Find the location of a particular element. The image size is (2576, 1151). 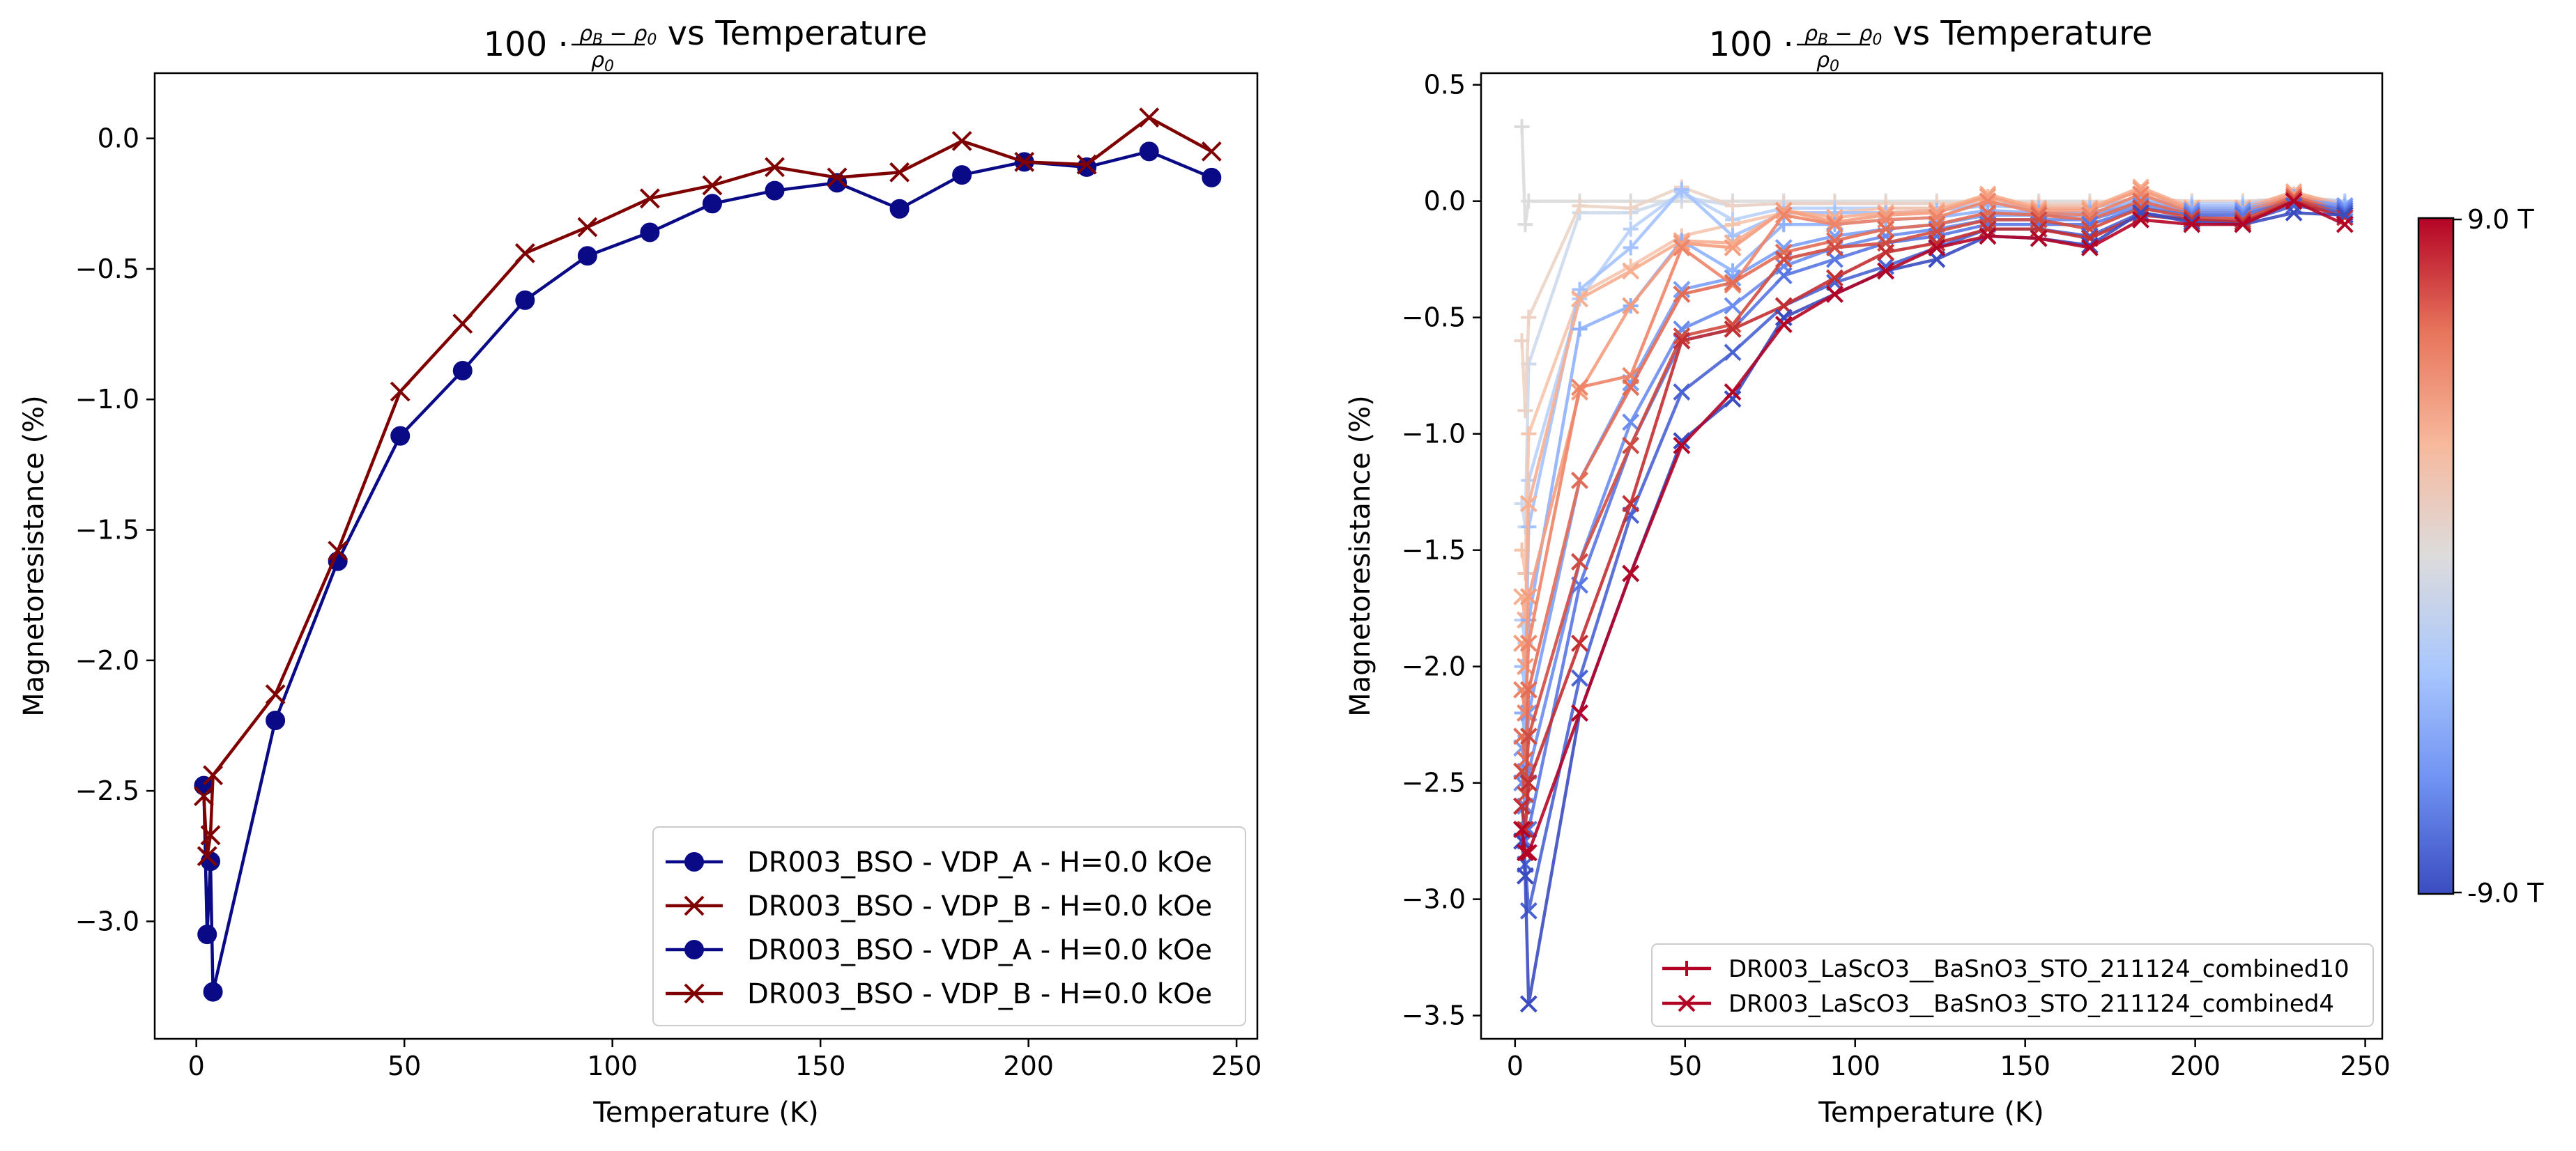

colorbar-max-label: 9.0 T is located at coordinates (2501, 219).